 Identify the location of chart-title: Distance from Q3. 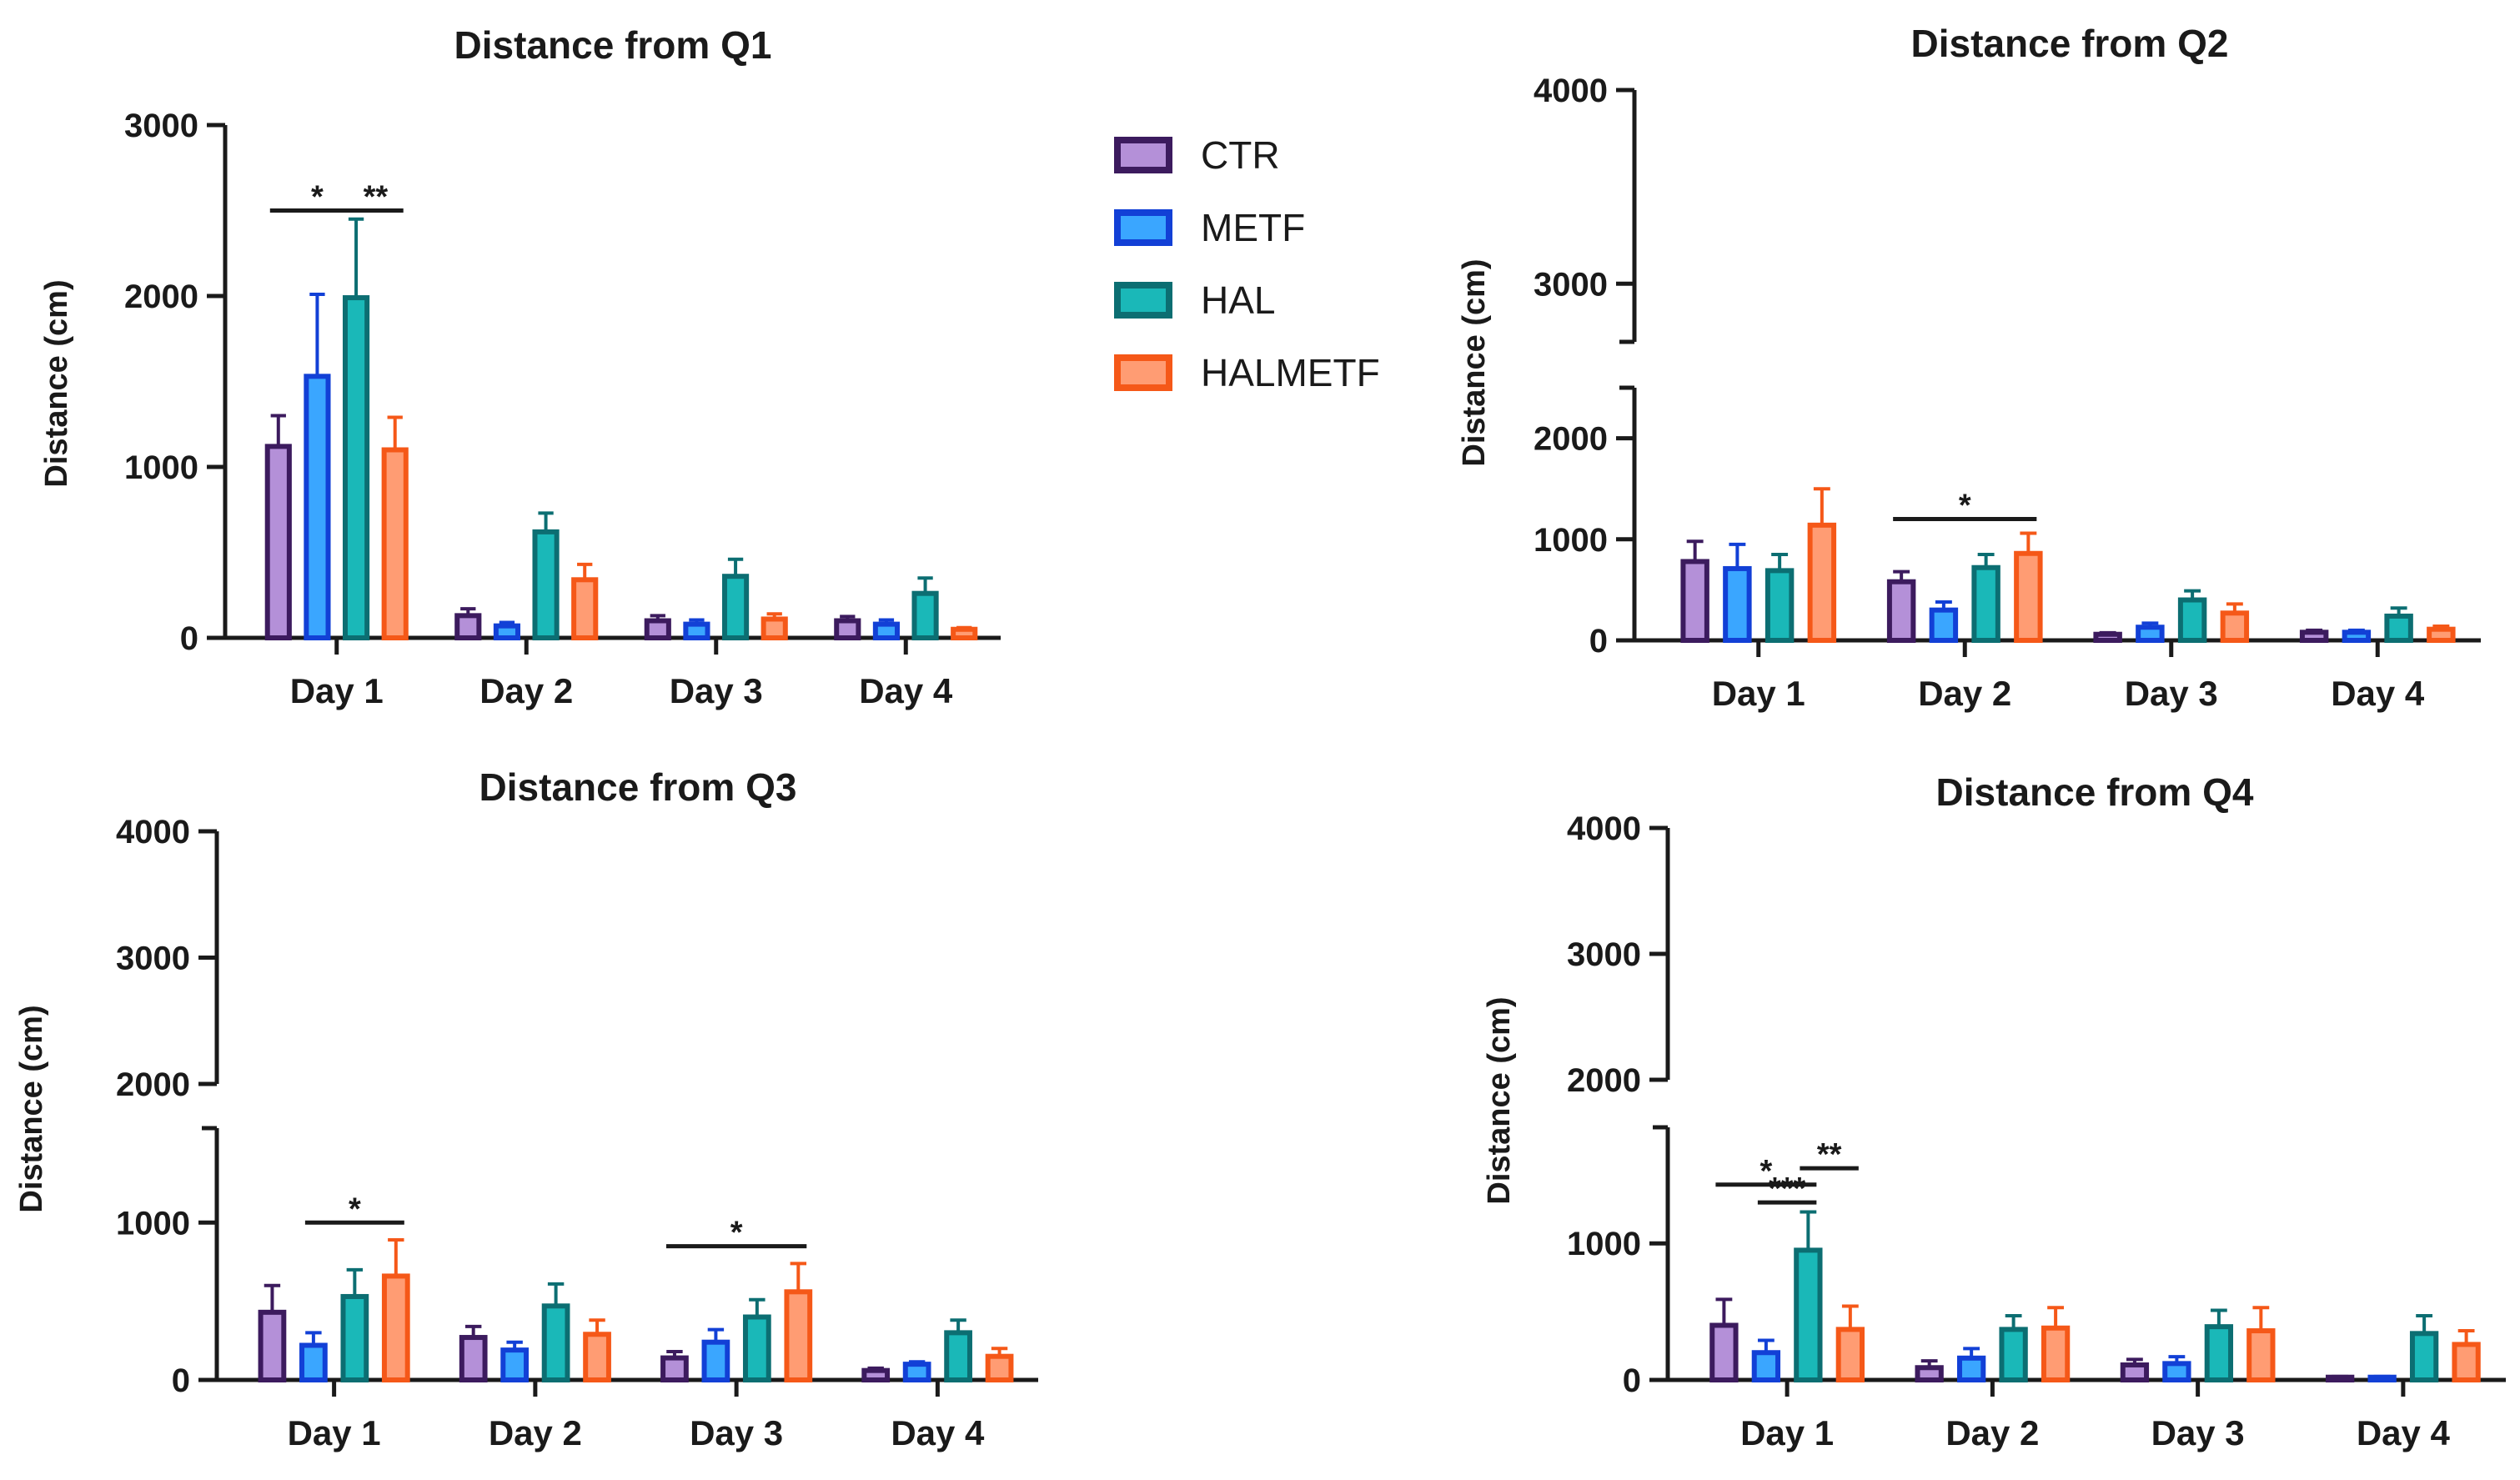
(638, 787).